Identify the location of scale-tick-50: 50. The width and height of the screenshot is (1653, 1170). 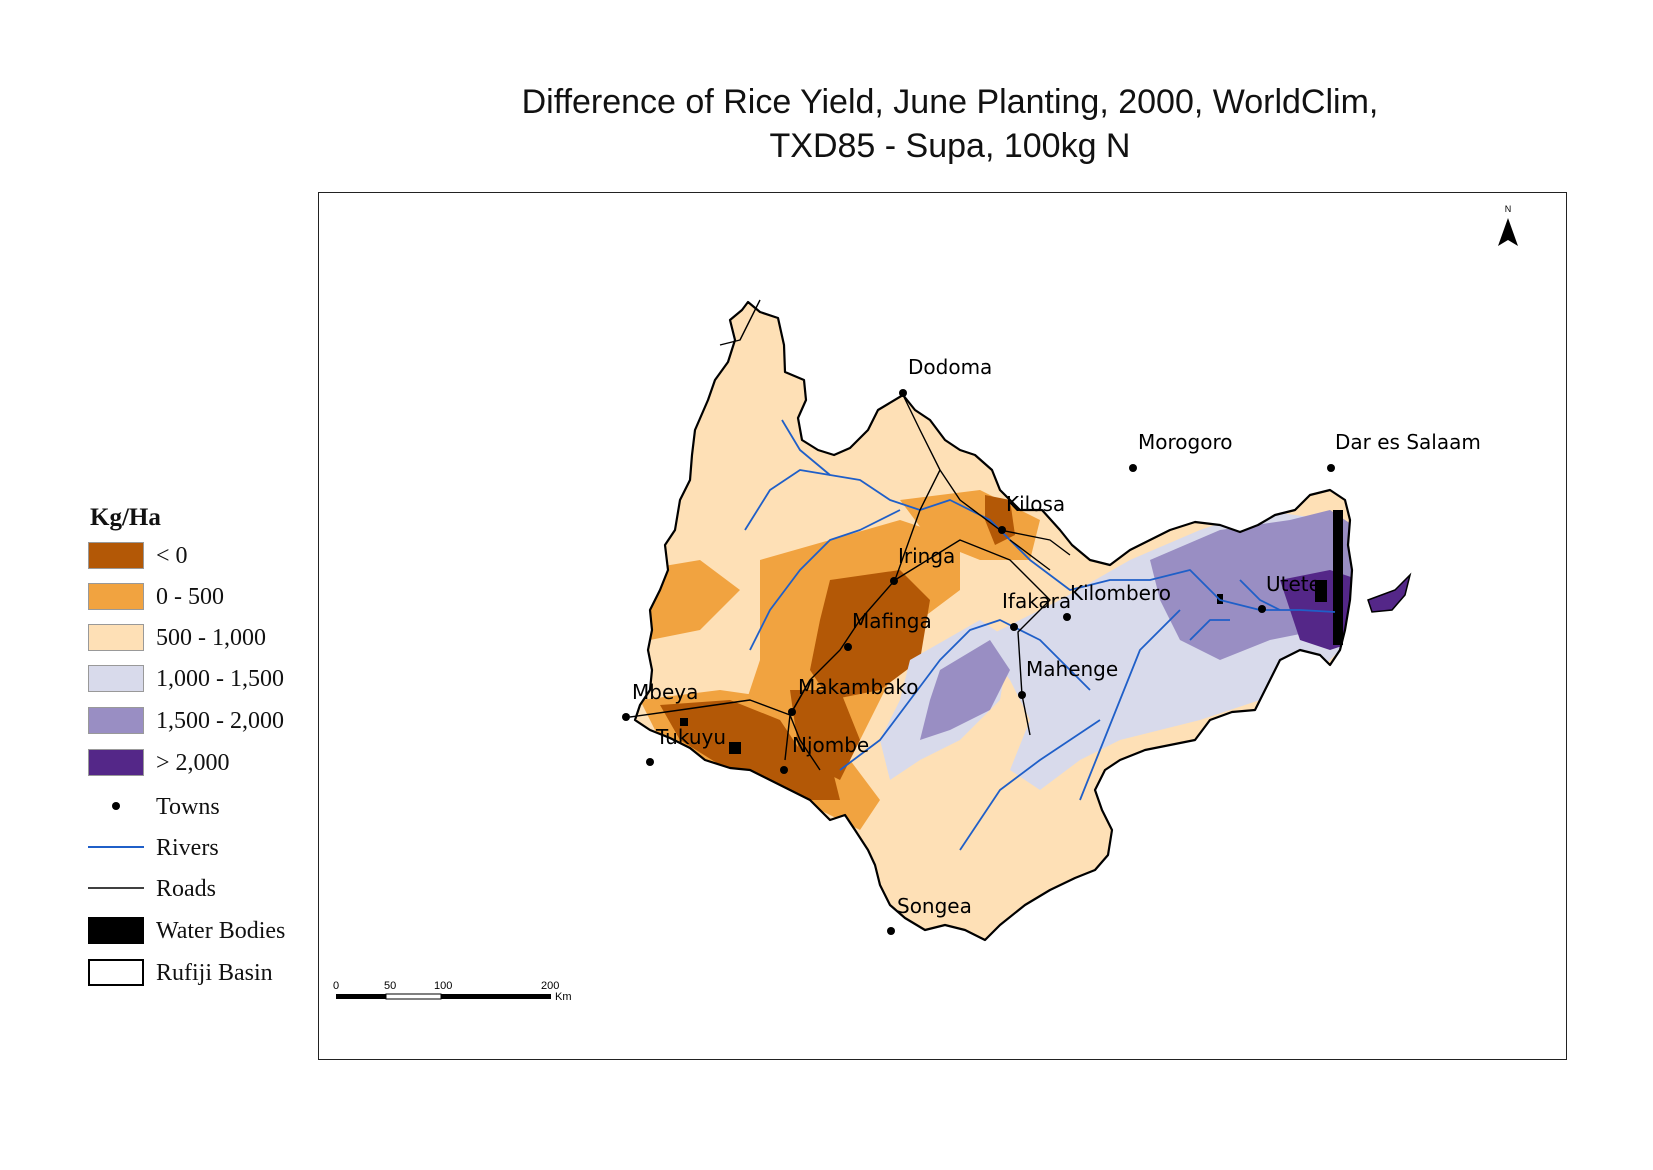
(390, 986).